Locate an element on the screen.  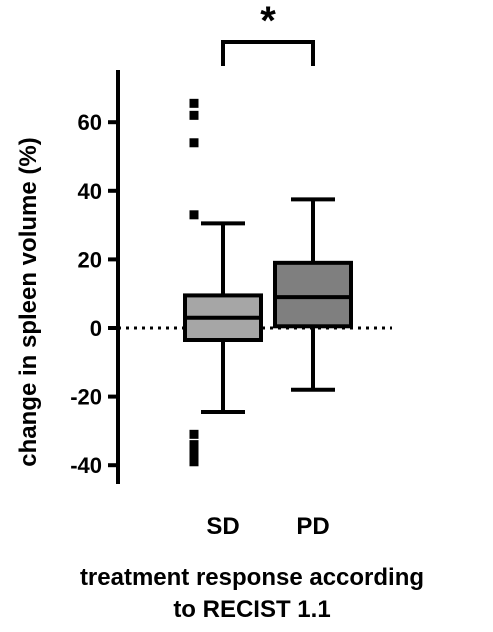
y-tick-label: 0 is located at coordinates (96, 328).